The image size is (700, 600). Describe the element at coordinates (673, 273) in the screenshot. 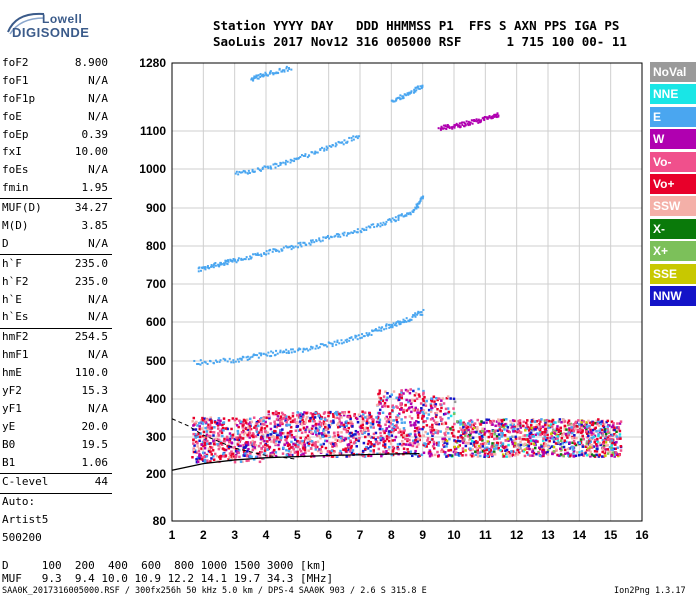

I see `legend-item-sse: SSE` at that location.